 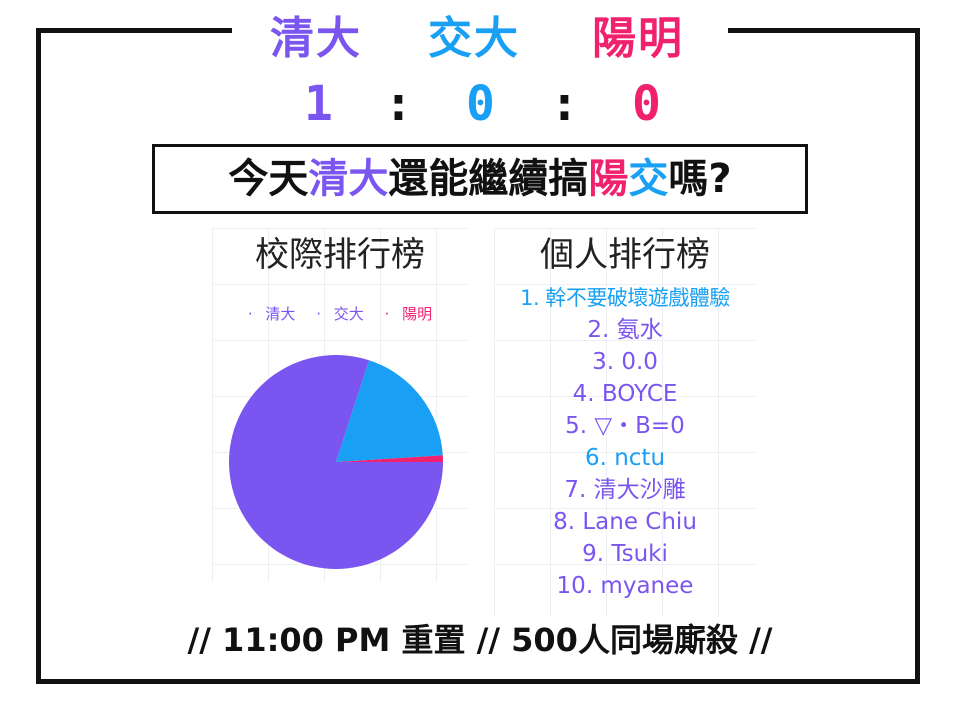 I want to click on question-suffix: 嗎?, so click(x=700, y=179).